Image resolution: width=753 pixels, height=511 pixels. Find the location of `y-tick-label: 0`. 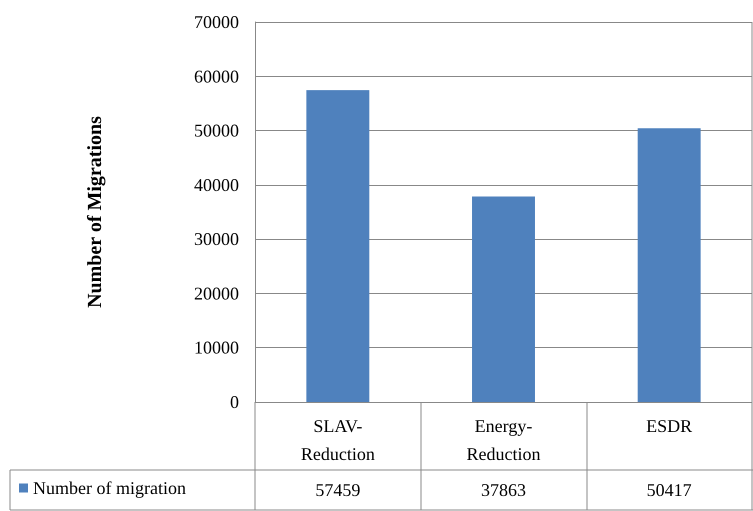

y-tick-label: 0 is located at coordinates (234, 402).